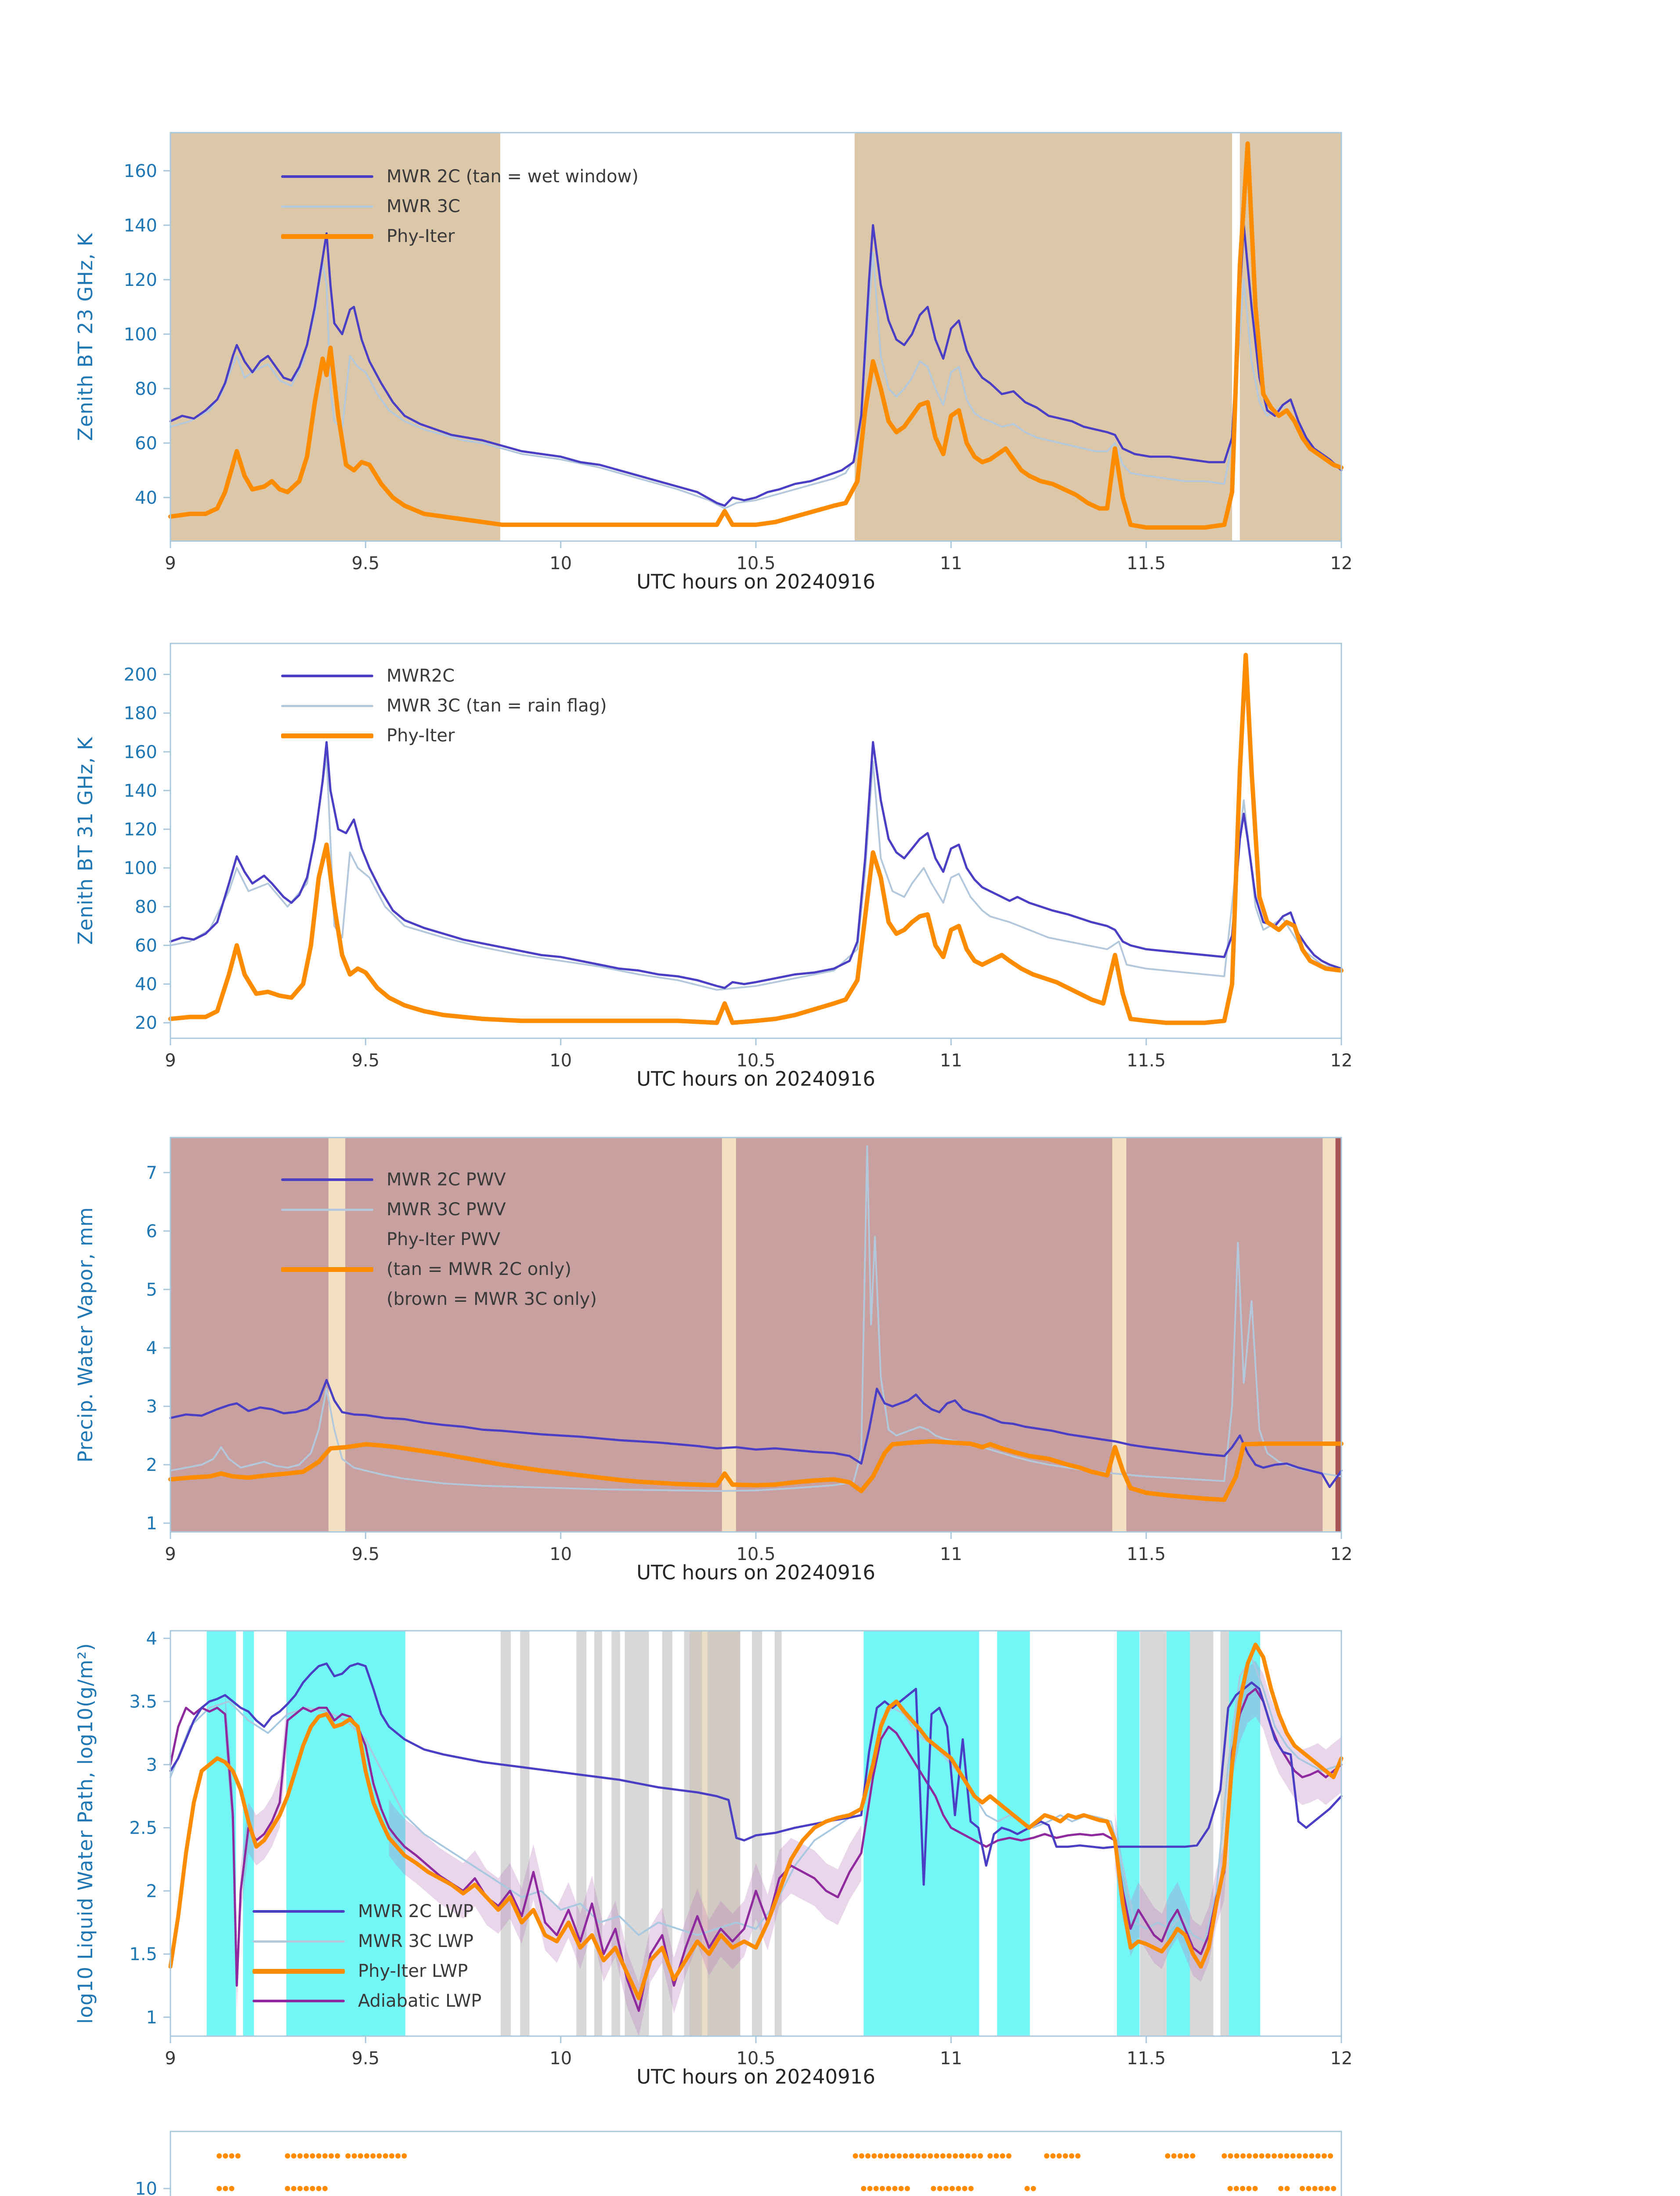 This screenshot has width=1680, height=2196. I want to click on y-axis-label-bt31: Zenith BT 31 GHz, K, so click(85, 841).